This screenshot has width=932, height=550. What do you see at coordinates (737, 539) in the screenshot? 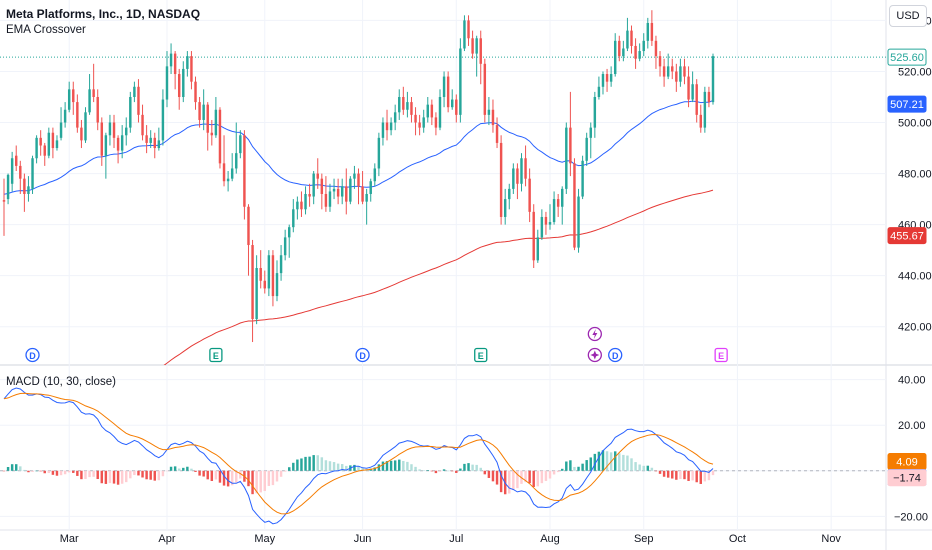
I see `x-tick-label: Oct` at bounding box center [737, 539].